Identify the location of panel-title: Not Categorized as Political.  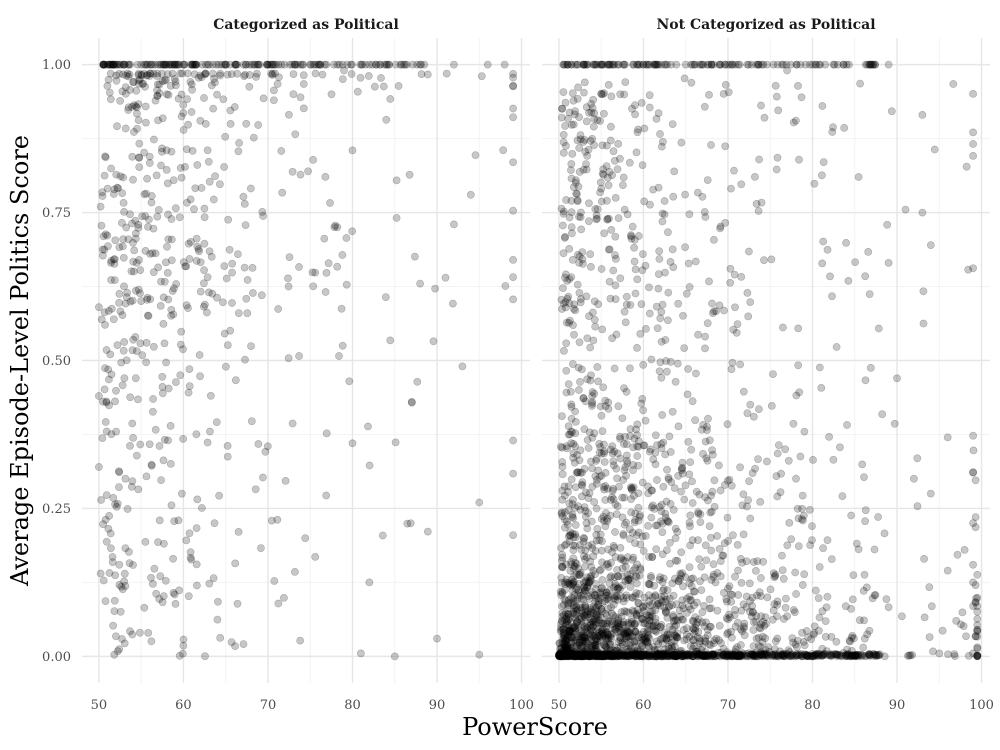
(765, 25).